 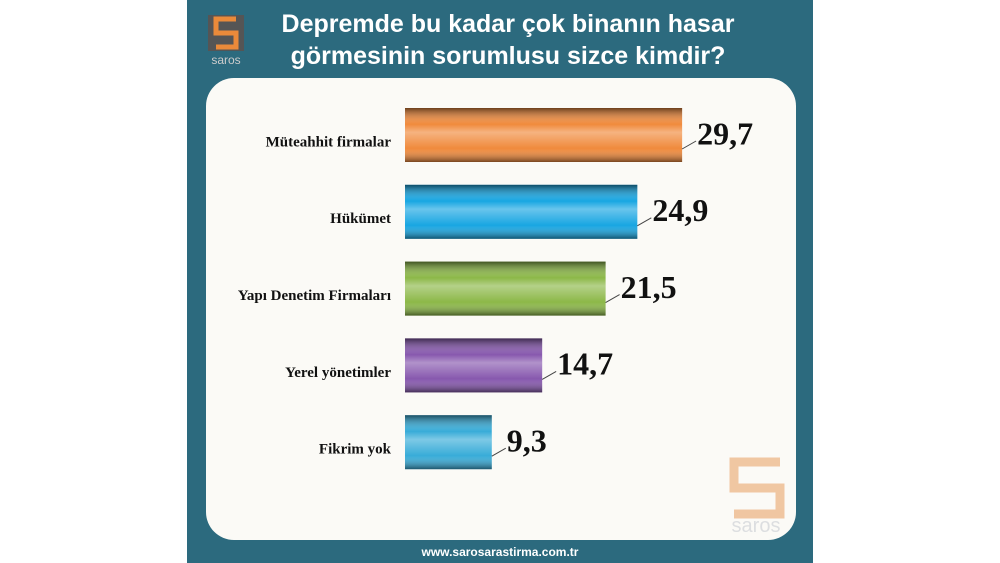 What do you see at coordinates (355, 450) in the screenshot?
I see `y-tick-label: Fikrim yok` at bounding box center [355, 450].